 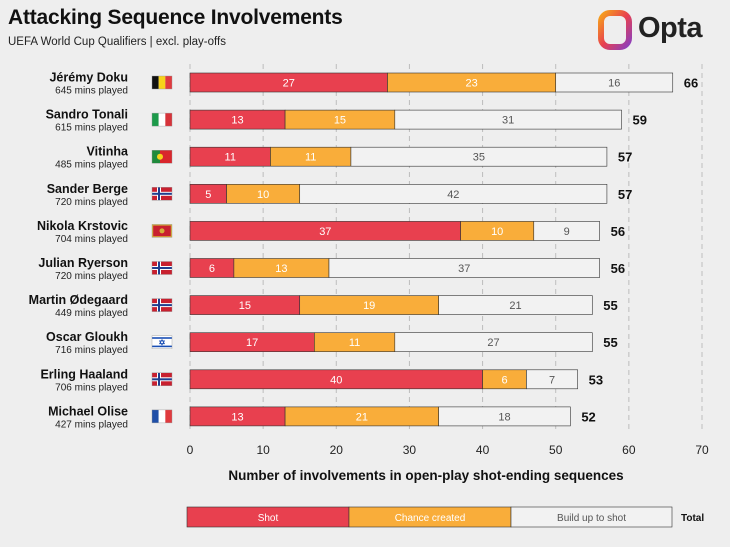 I want to click on bar-value-label: 16, so click(x=614, y=84).